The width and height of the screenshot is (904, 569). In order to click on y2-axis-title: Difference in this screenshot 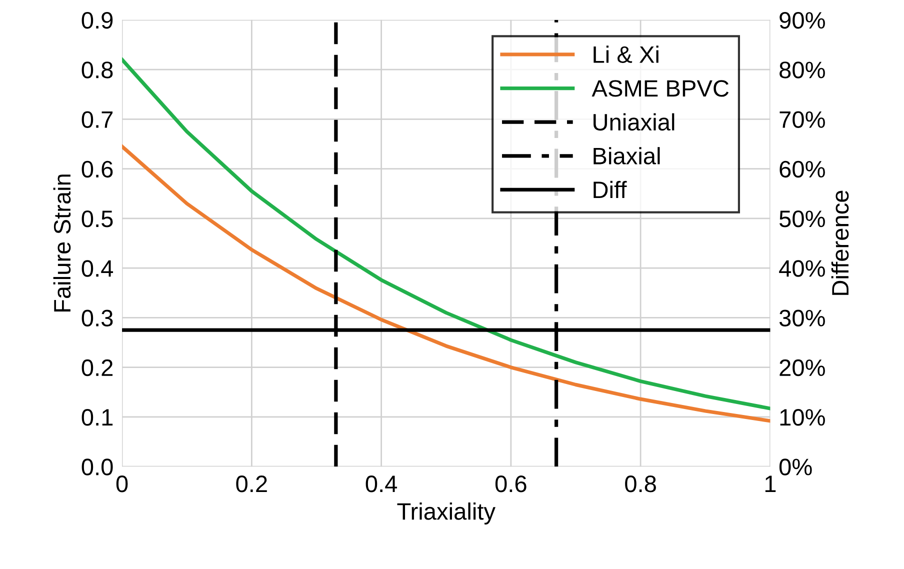, I will do `click(840, 242)`.